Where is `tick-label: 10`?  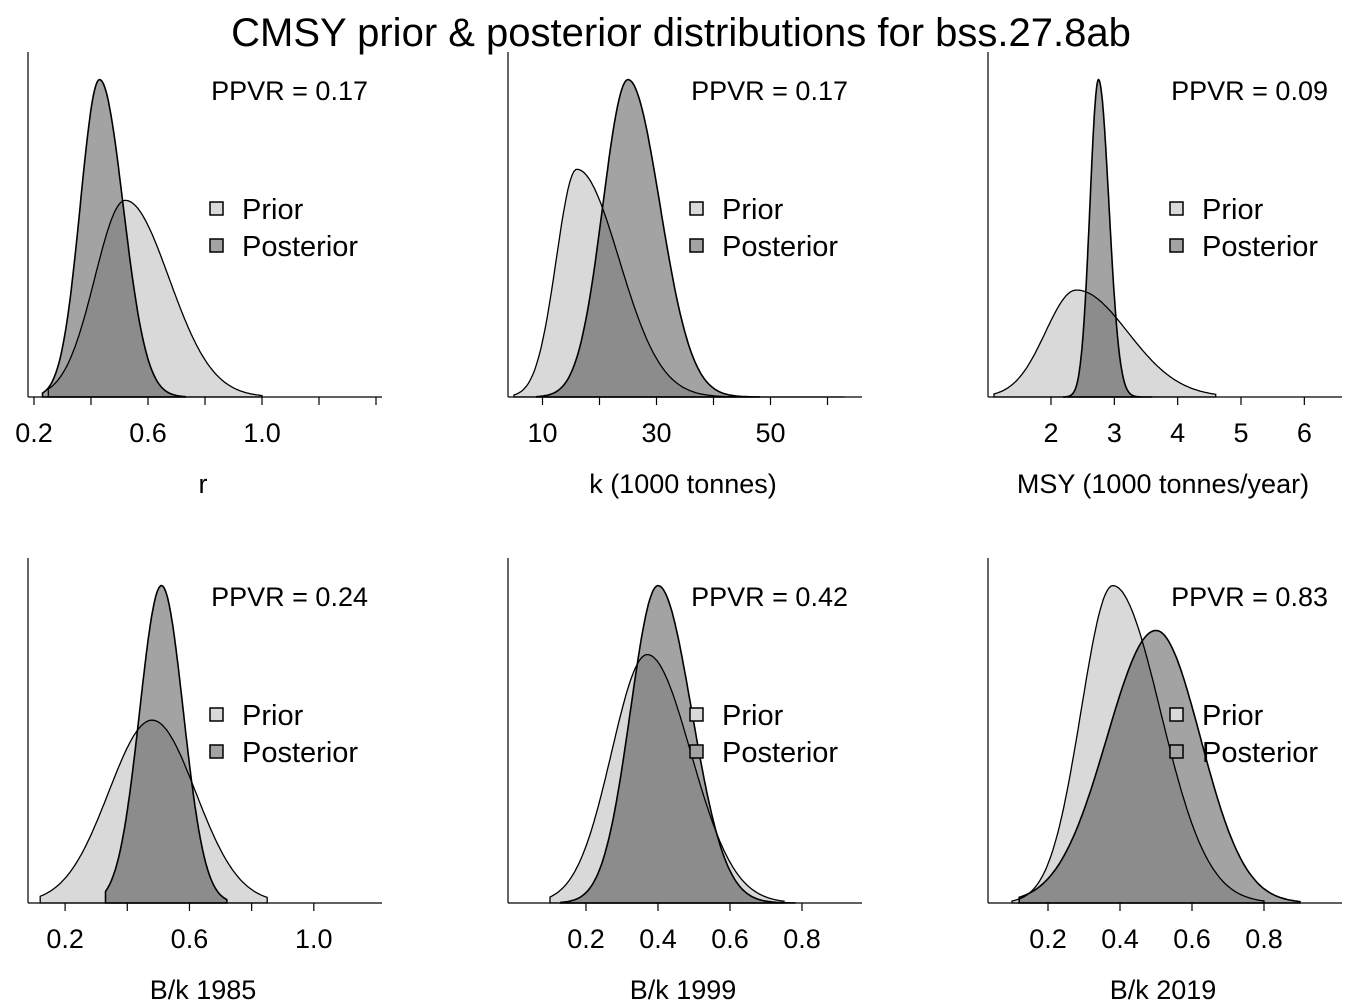 tick-label: 10 is located at coordinates (542, 433).